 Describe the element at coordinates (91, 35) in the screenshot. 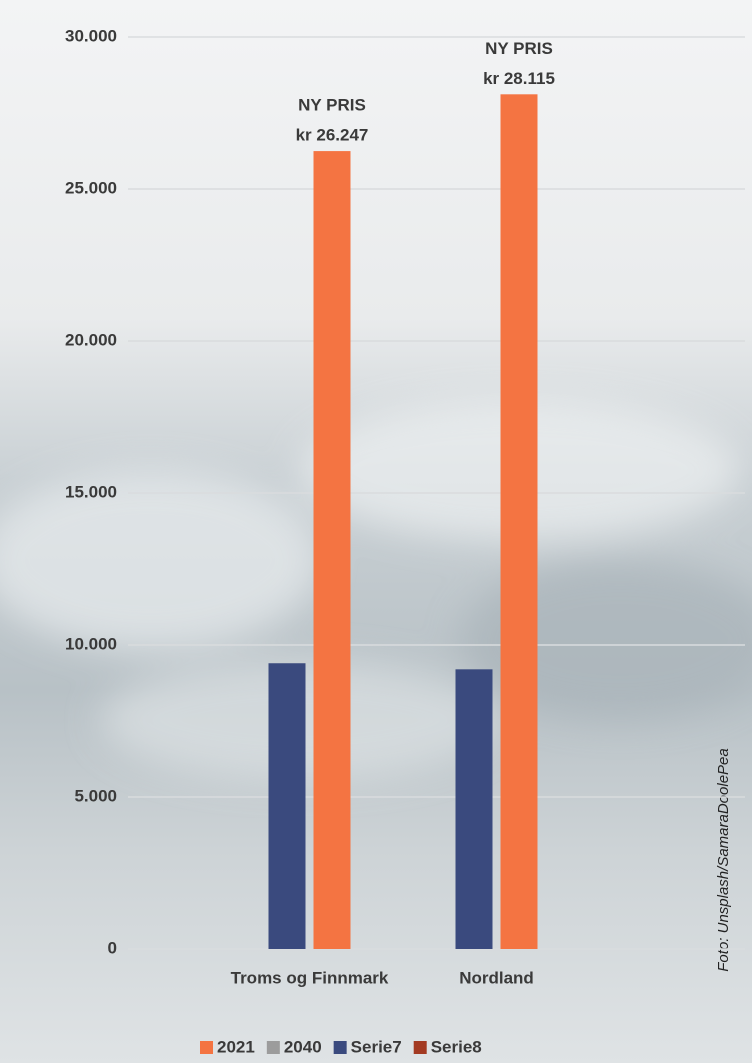

I see `y-tick-label: 30.000` at that location.